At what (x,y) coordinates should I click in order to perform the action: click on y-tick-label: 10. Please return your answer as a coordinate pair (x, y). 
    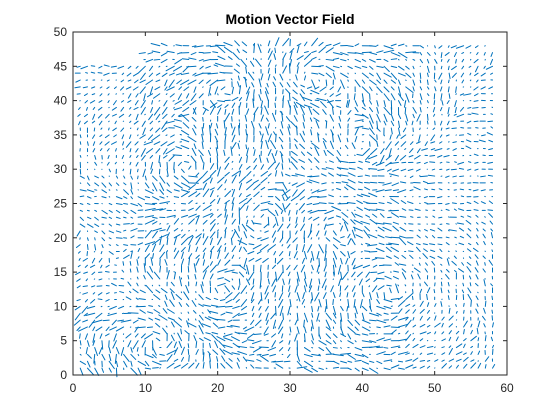
    Looking at the image, I should click on (61, 306).